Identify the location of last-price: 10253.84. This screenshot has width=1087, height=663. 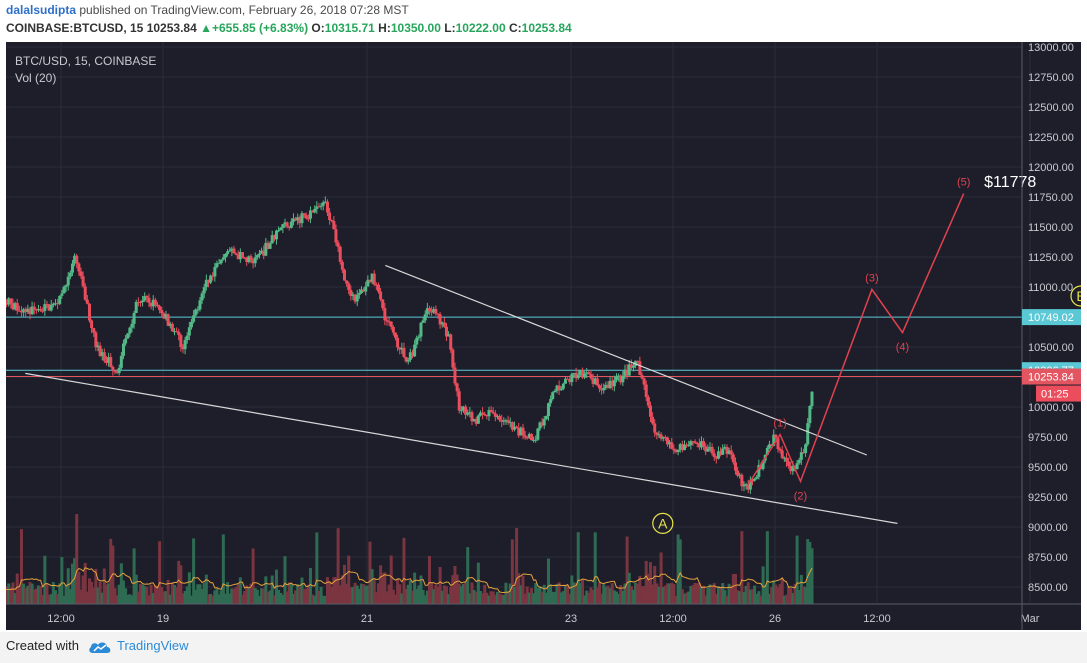
(171, 28).